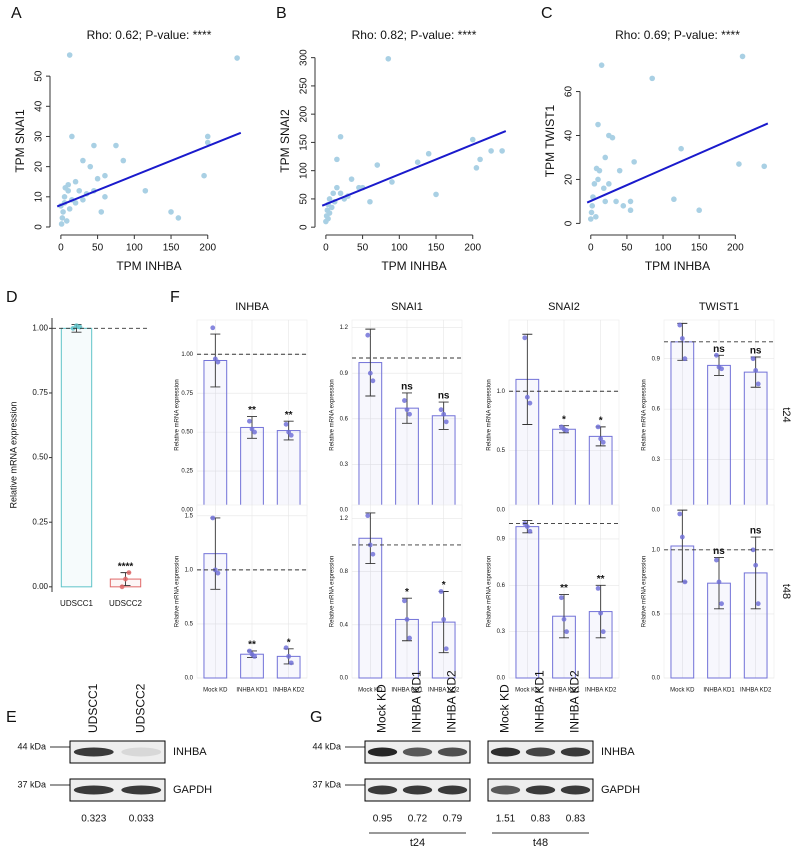 This screenshot has height=850, width=796. What do you see at coordinates (756, 351) in the screenshot?
I see `significance-label: ns` at bounding box center [756, 351].